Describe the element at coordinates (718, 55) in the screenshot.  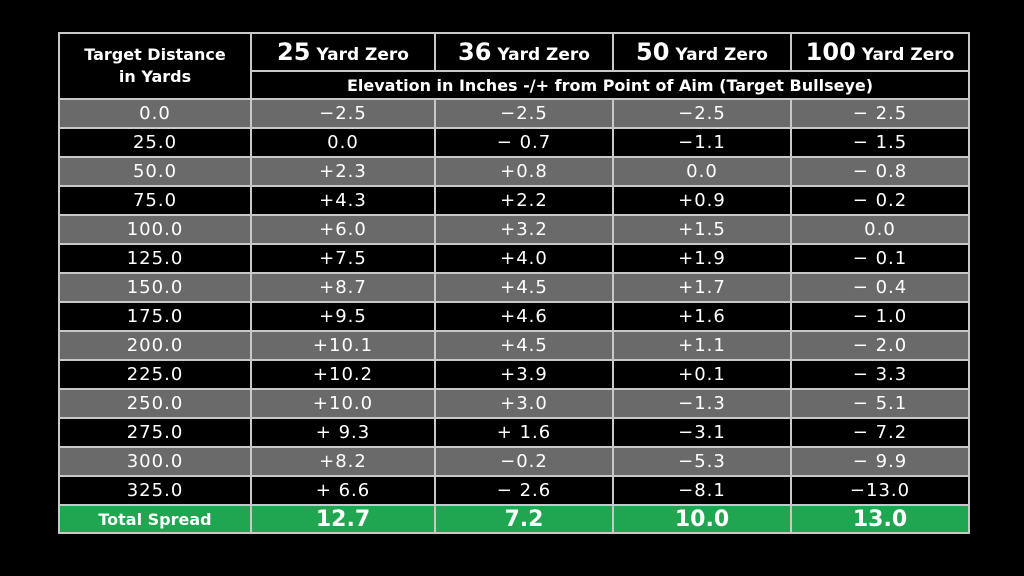
I see `zero-50-suffix: Yard Zero` at that location.